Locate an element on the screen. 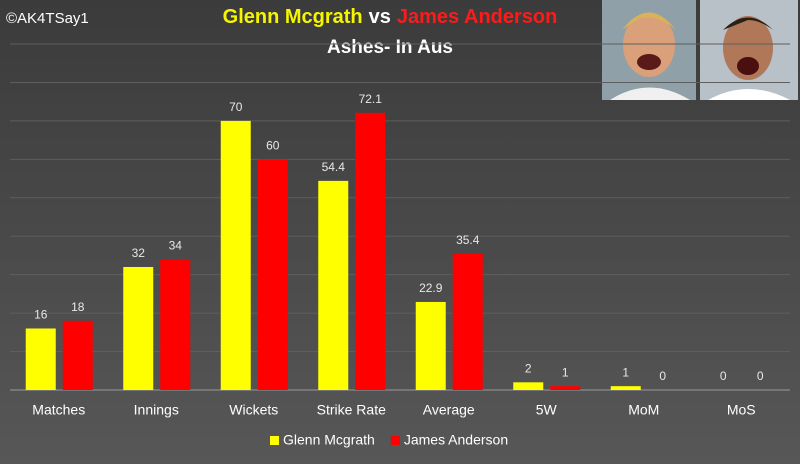 The image size is (800, 464). value-label: 72.1 is located at coordinates (371, 99).